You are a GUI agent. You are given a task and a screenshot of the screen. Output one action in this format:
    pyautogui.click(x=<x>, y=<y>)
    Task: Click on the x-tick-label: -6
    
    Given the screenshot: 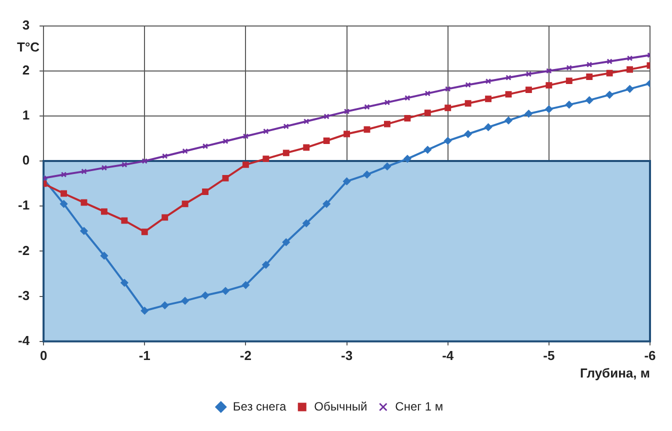 What is the action you would take?
    pyautogui.click(x=650, y=355)
    